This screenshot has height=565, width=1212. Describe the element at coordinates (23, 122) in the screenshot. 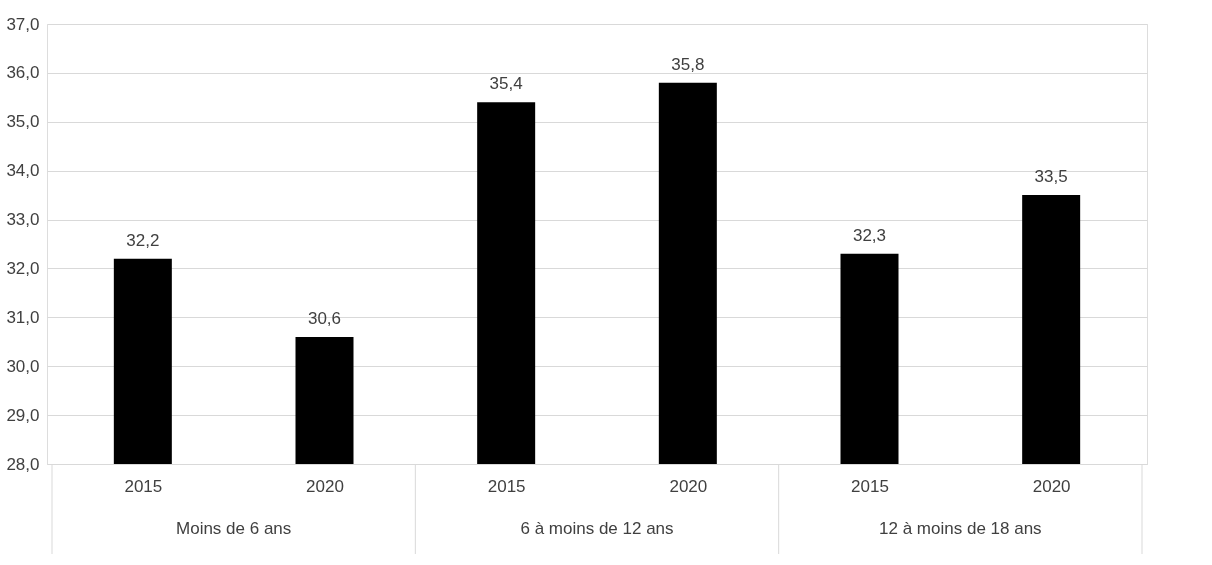

I see `y-tick-label: 35,0` at that location.